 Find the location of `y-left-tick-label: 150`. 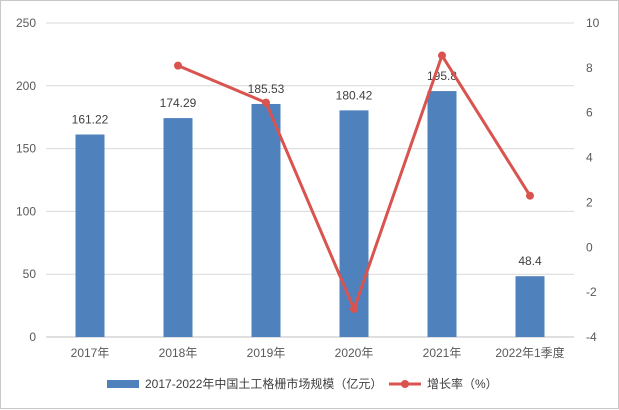

y-left-tick-label: 150 is located at coordinates (26, 149).